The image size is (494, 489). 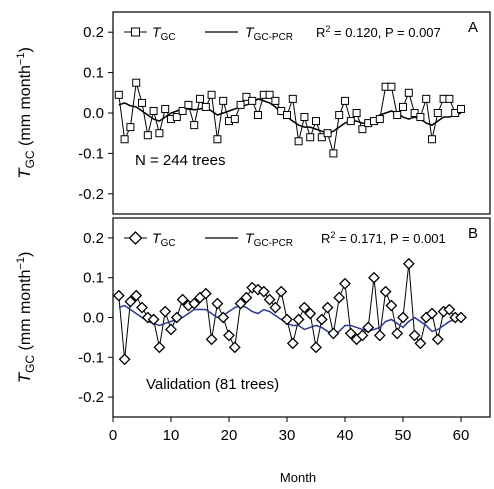 I want to click on panel-annotation: Validation (81 trees), so click(x=212, y=384).